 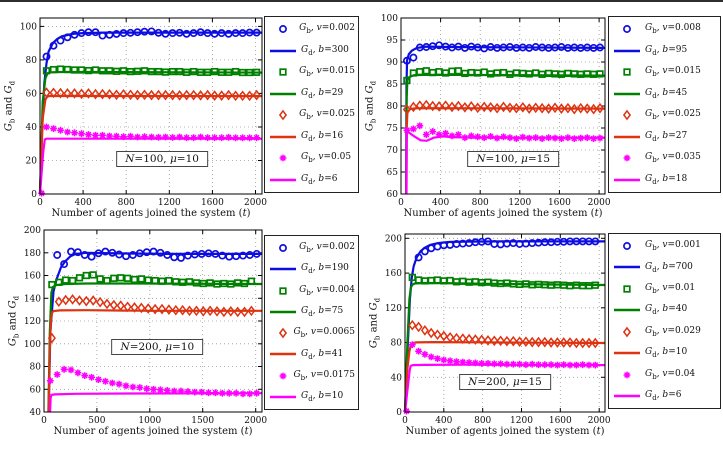 I want to click on svg-text: 40, so click(x=32, y=128).